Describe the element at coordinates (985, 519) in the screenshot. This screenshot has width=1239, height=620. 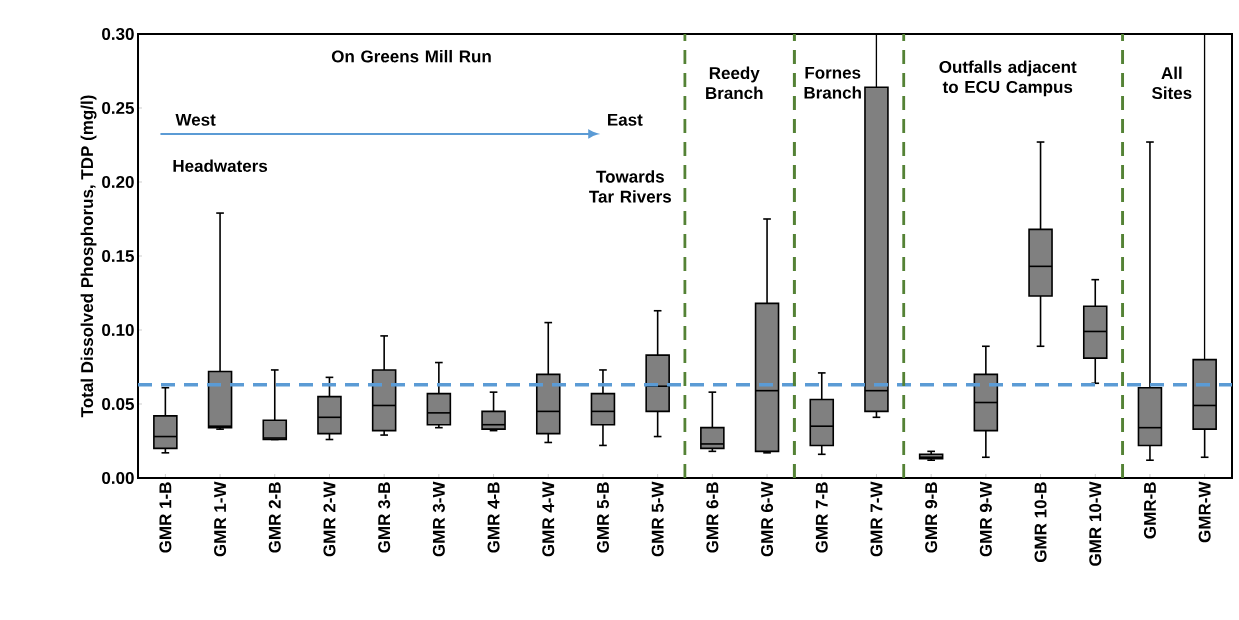
I see `x-tick-label: GMR 9-W` at that location.